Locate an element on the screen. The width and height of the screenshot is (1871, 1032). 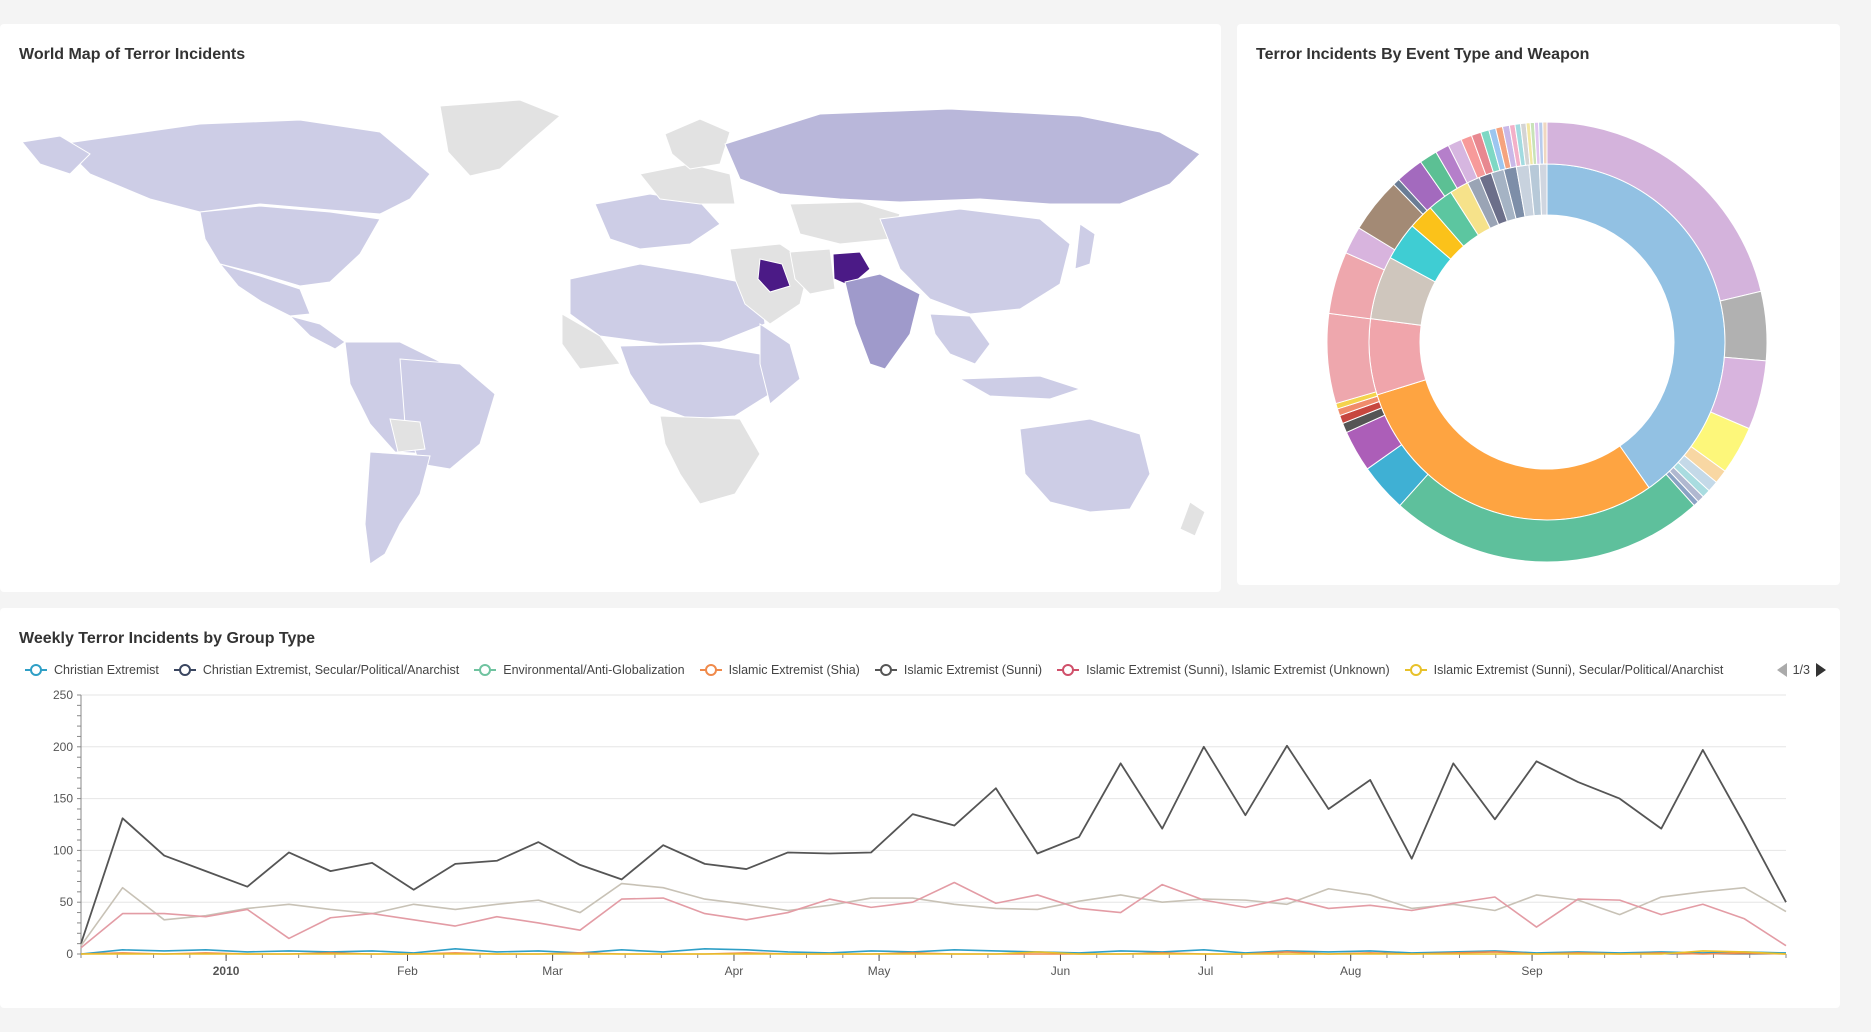
legend-item-2: Environmental/Anti-Globalization is located at coordinates (579, 670).